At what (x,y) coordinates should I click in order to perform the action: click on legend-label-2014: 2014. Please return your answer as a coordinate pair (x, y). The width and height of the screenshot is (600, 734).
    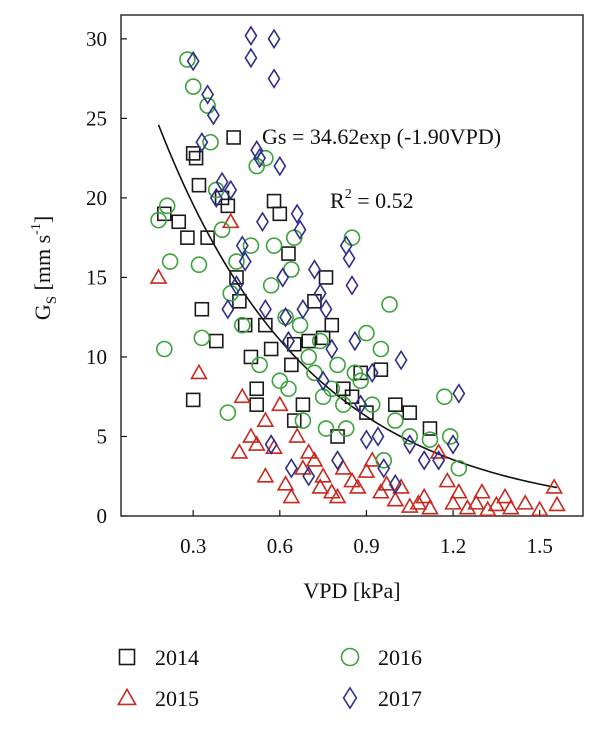
    Looking at the image, I should click on (177, 657).